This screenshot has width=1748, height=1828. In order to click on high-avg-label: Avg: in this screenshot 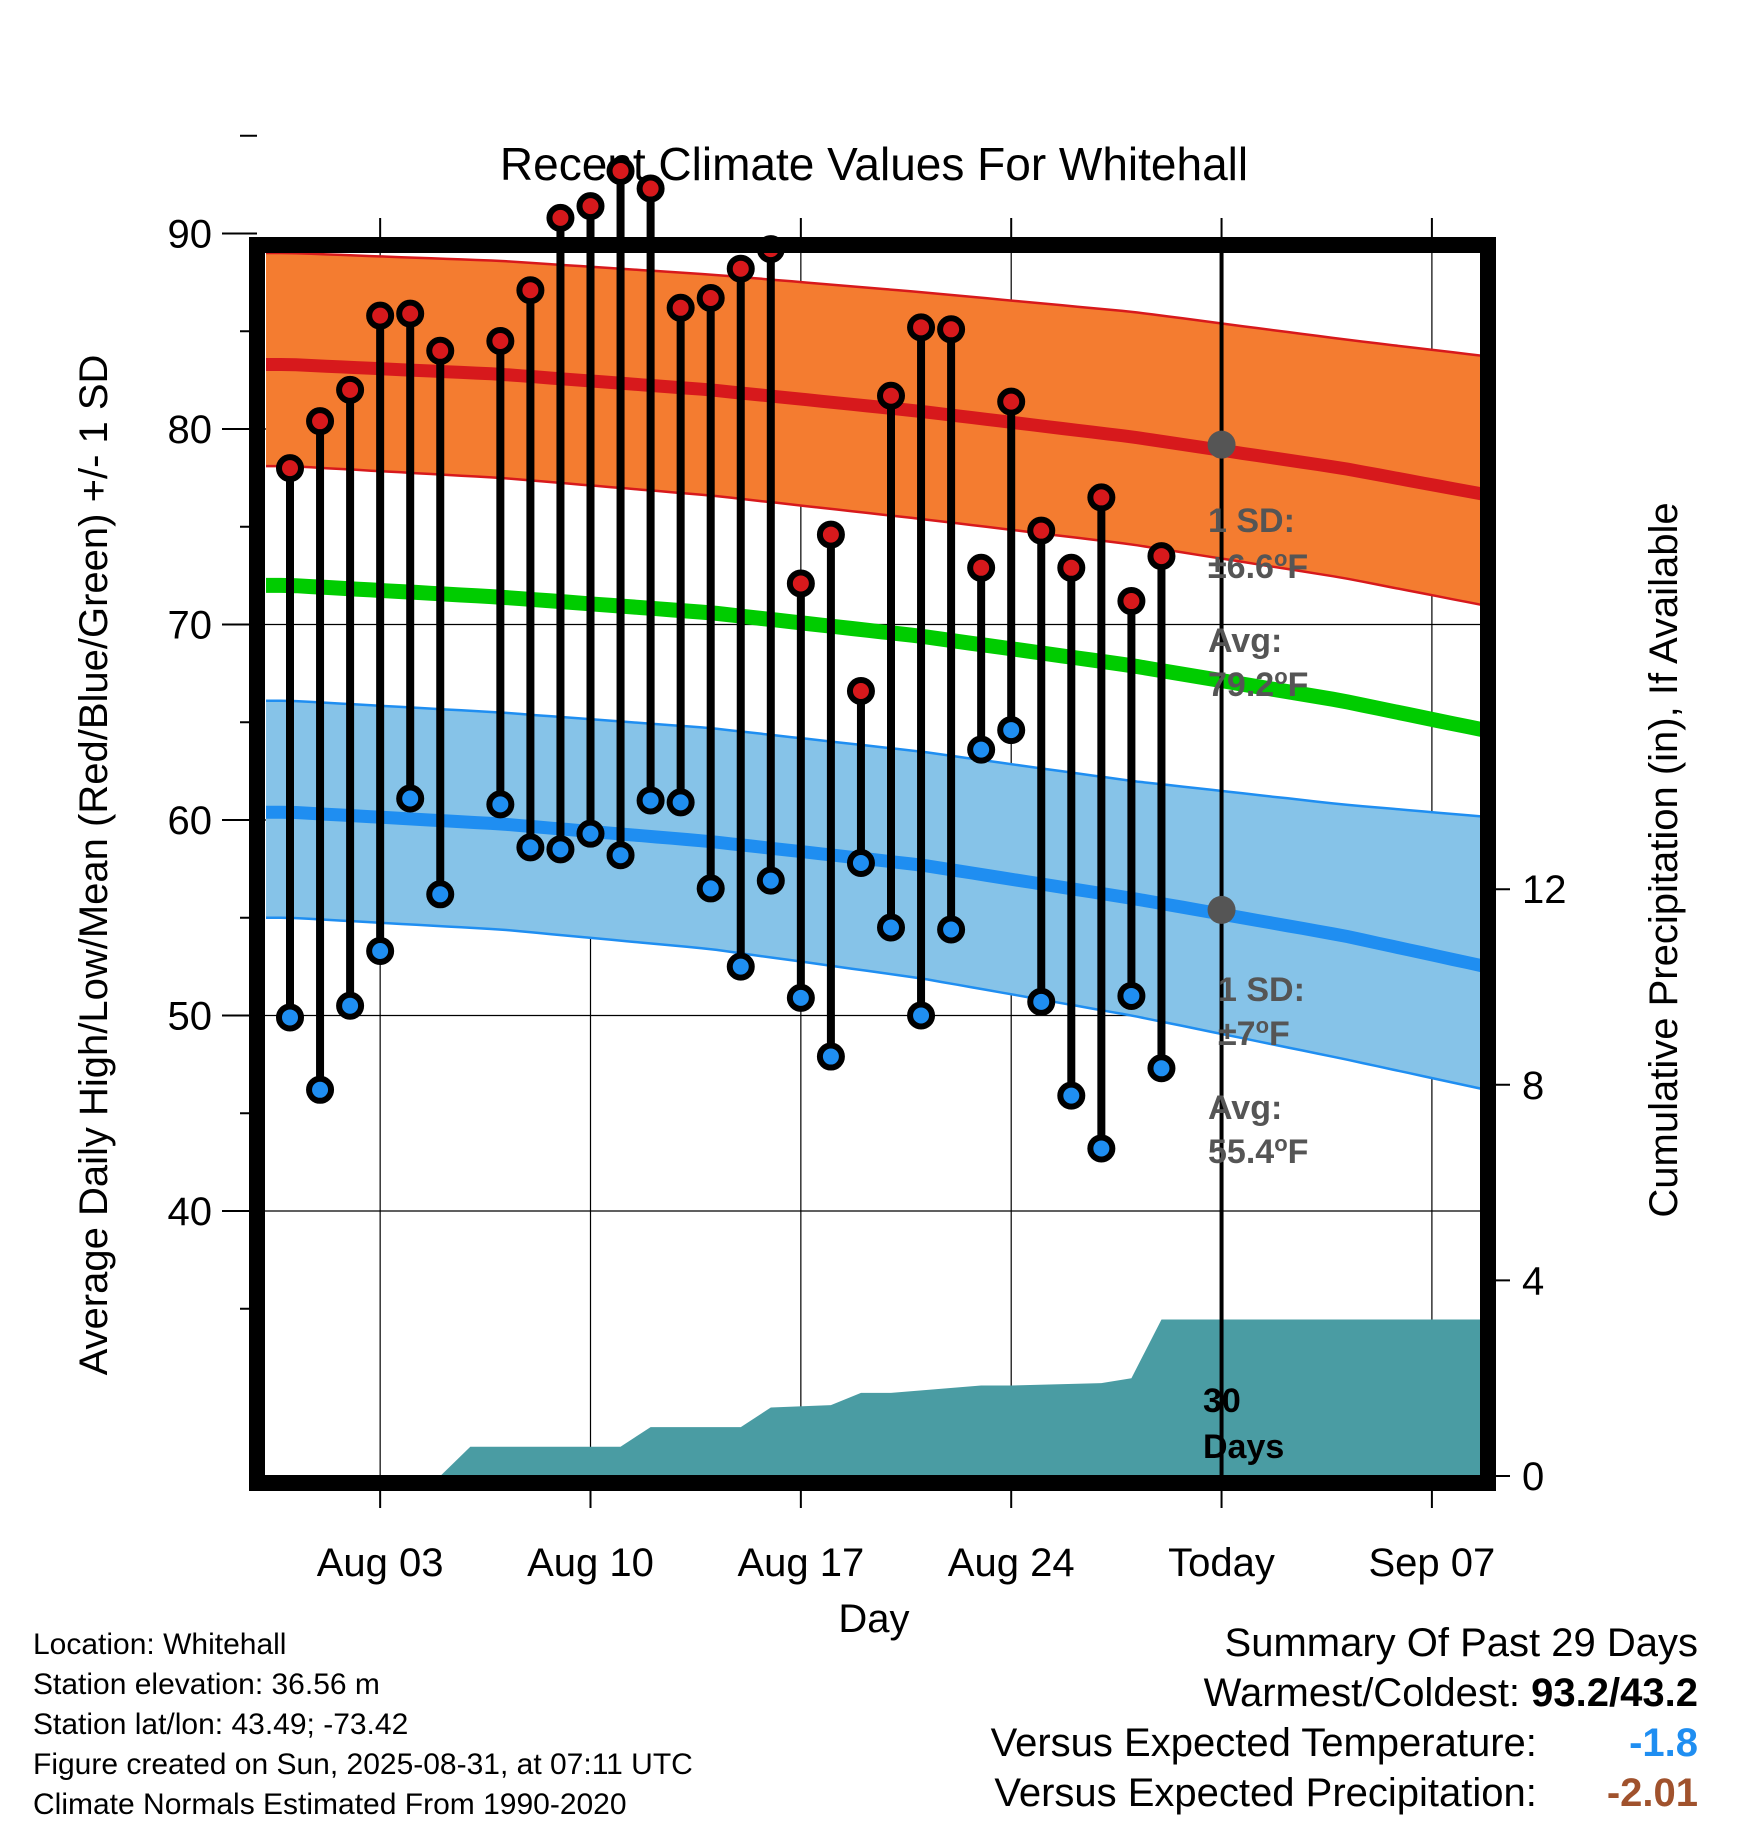, I will do `click(1245, 641)`.